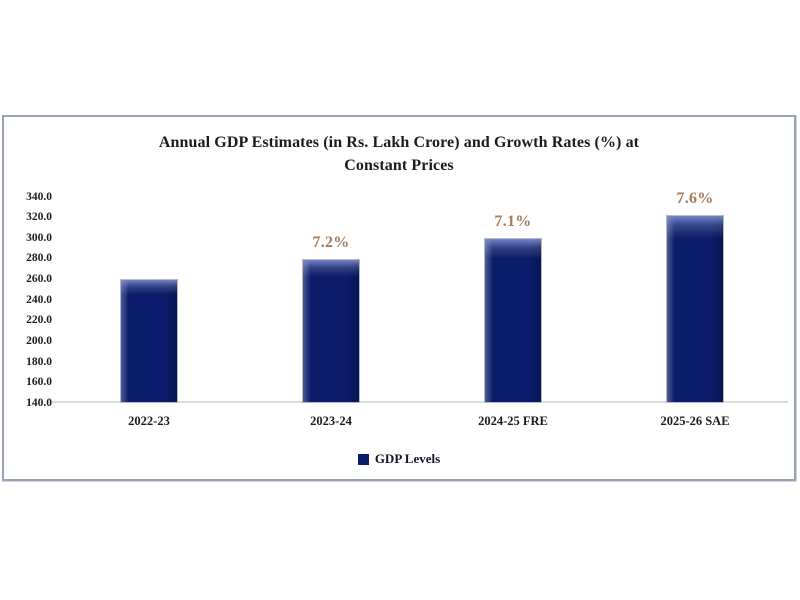 This screenshot has height=600, width=800. I want to click on legend-label: GDP Levels, so click(407, 458).